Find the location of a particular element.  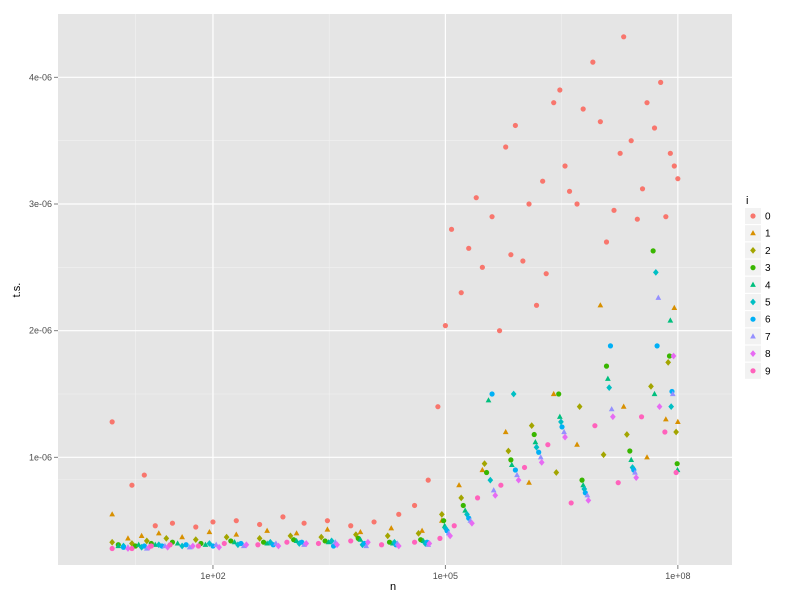

x-axis-title: n is located at coordinates (393, 587).